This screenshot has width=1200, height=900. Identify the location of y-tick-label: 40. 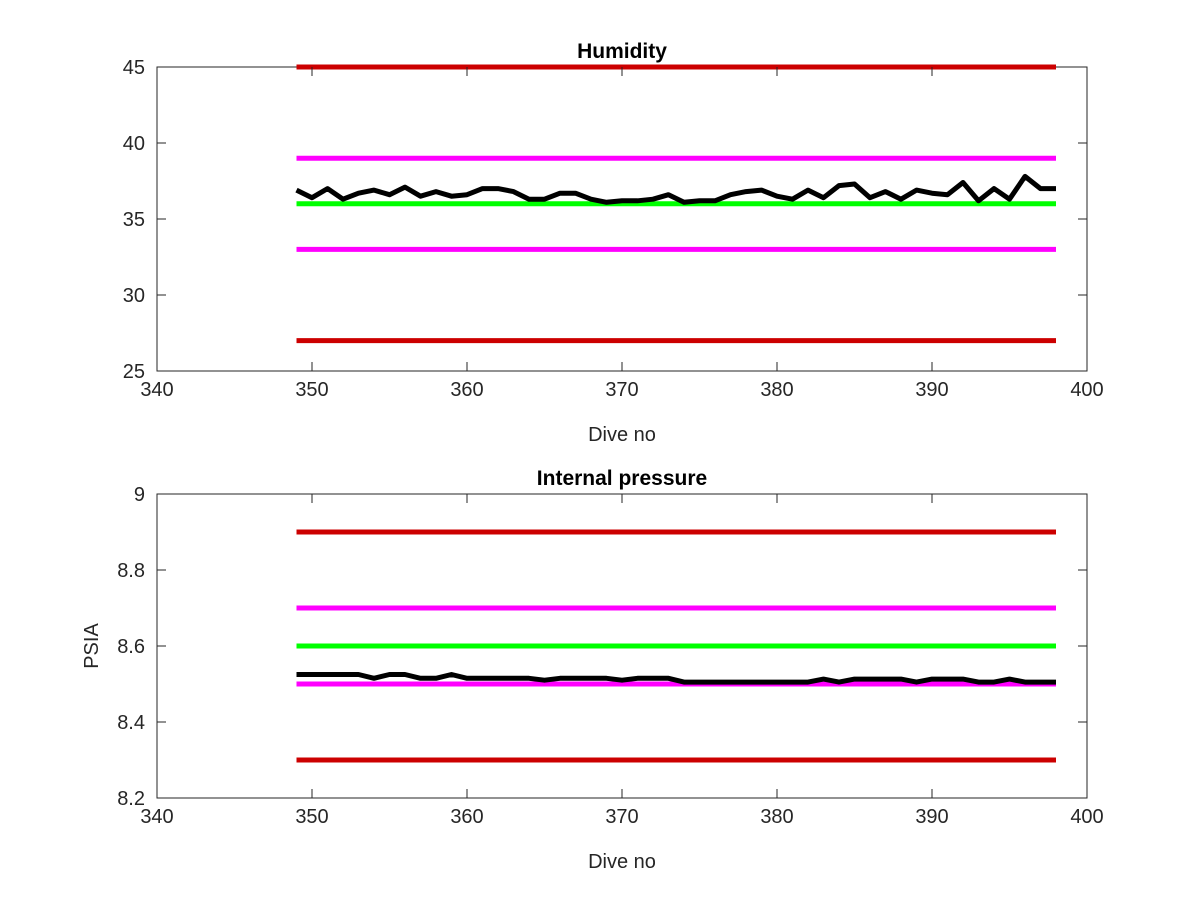
(134, 144).